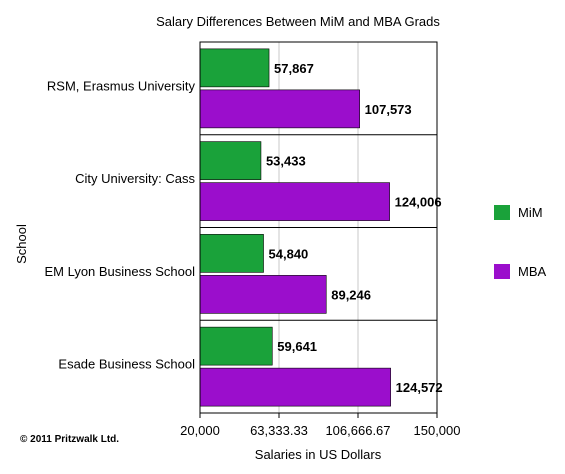  What do you see at coordinates (532, 271) in the screenshot?
I see `legend-label-mba: MBA` at bounding box center [532, 271].